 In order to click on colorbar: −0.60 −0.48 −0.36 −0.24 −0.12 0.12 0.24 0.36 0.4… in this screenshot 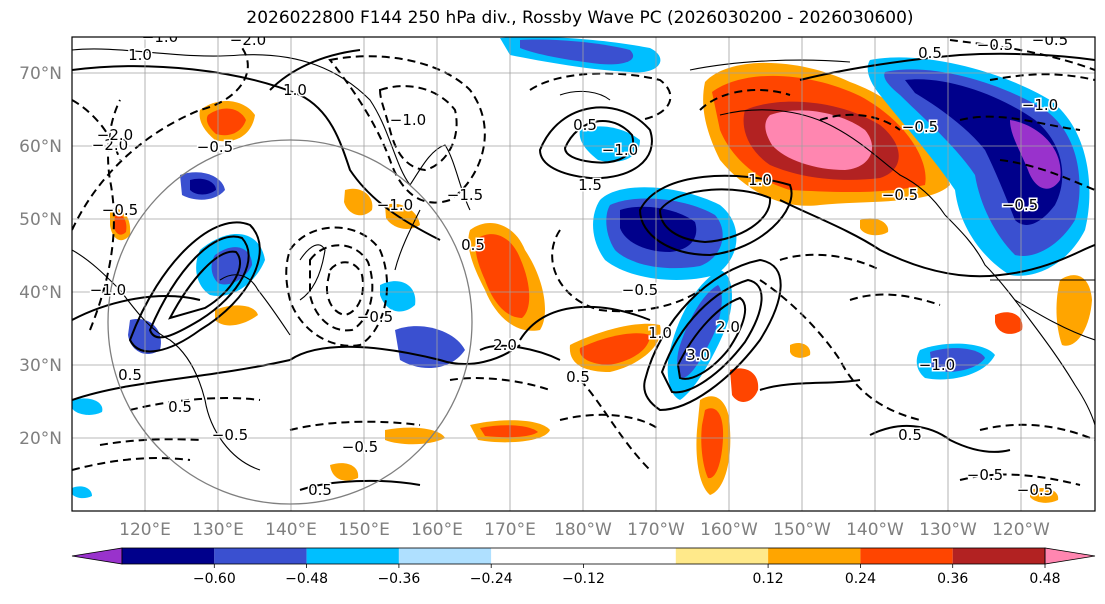, I will do `click(583, 567)`.